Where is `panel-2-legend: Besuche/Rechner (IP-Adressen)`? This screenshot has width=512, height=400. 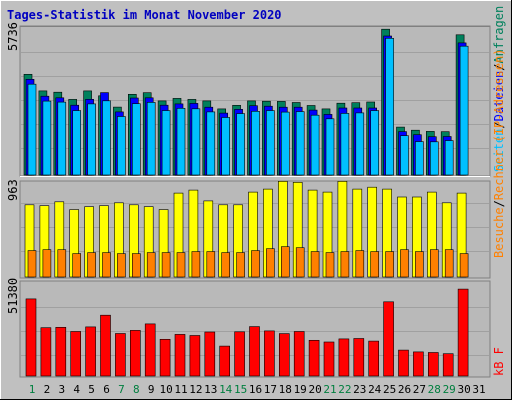
panel-2-legend: Besuche/Rechner (IP-Adressen) is located at coordinates (499, 153).